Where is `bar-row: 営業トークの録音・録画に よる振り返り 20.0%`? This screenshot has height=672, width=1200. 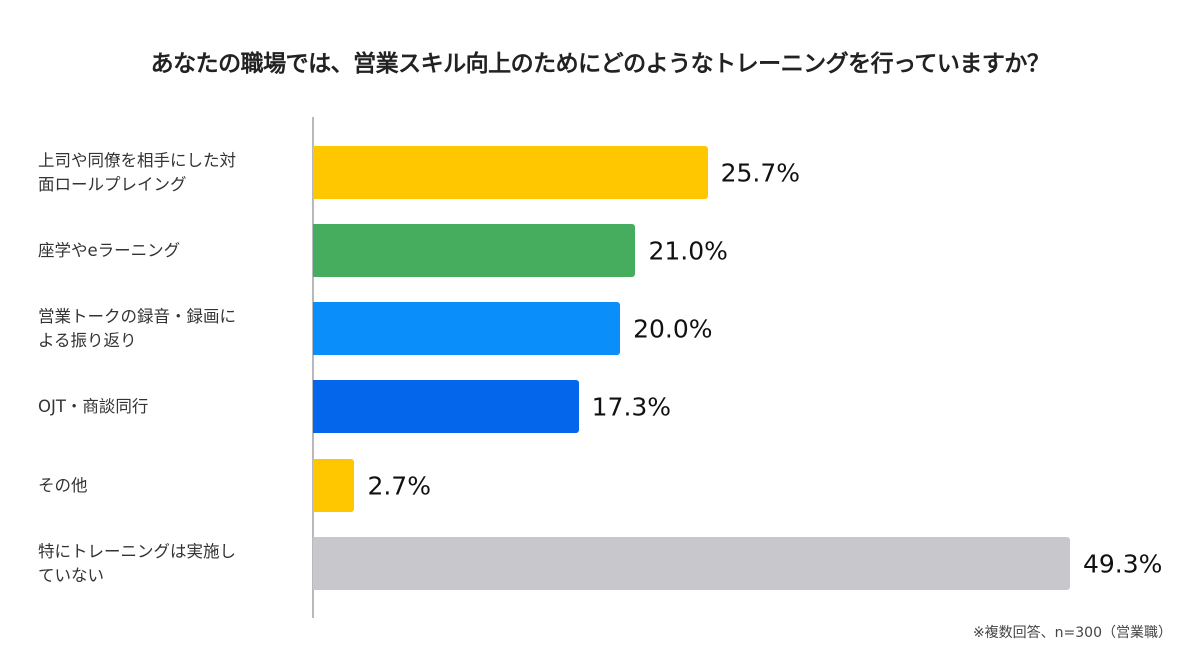 bar-row: 営業トークの録音・録画に よる振り返り 20.0% is located at coordinates (600, 328).